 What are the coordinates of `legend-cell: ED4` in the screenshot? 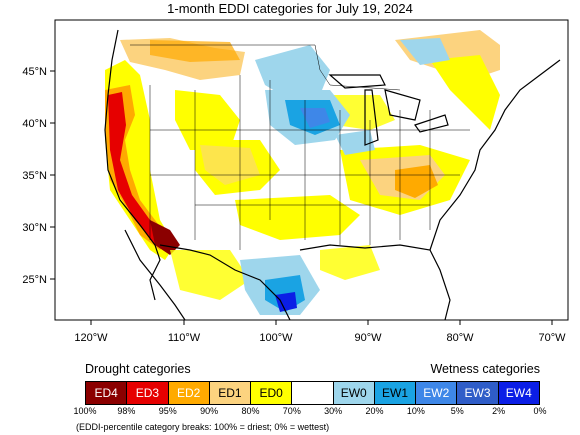 It's located at (107, 393).